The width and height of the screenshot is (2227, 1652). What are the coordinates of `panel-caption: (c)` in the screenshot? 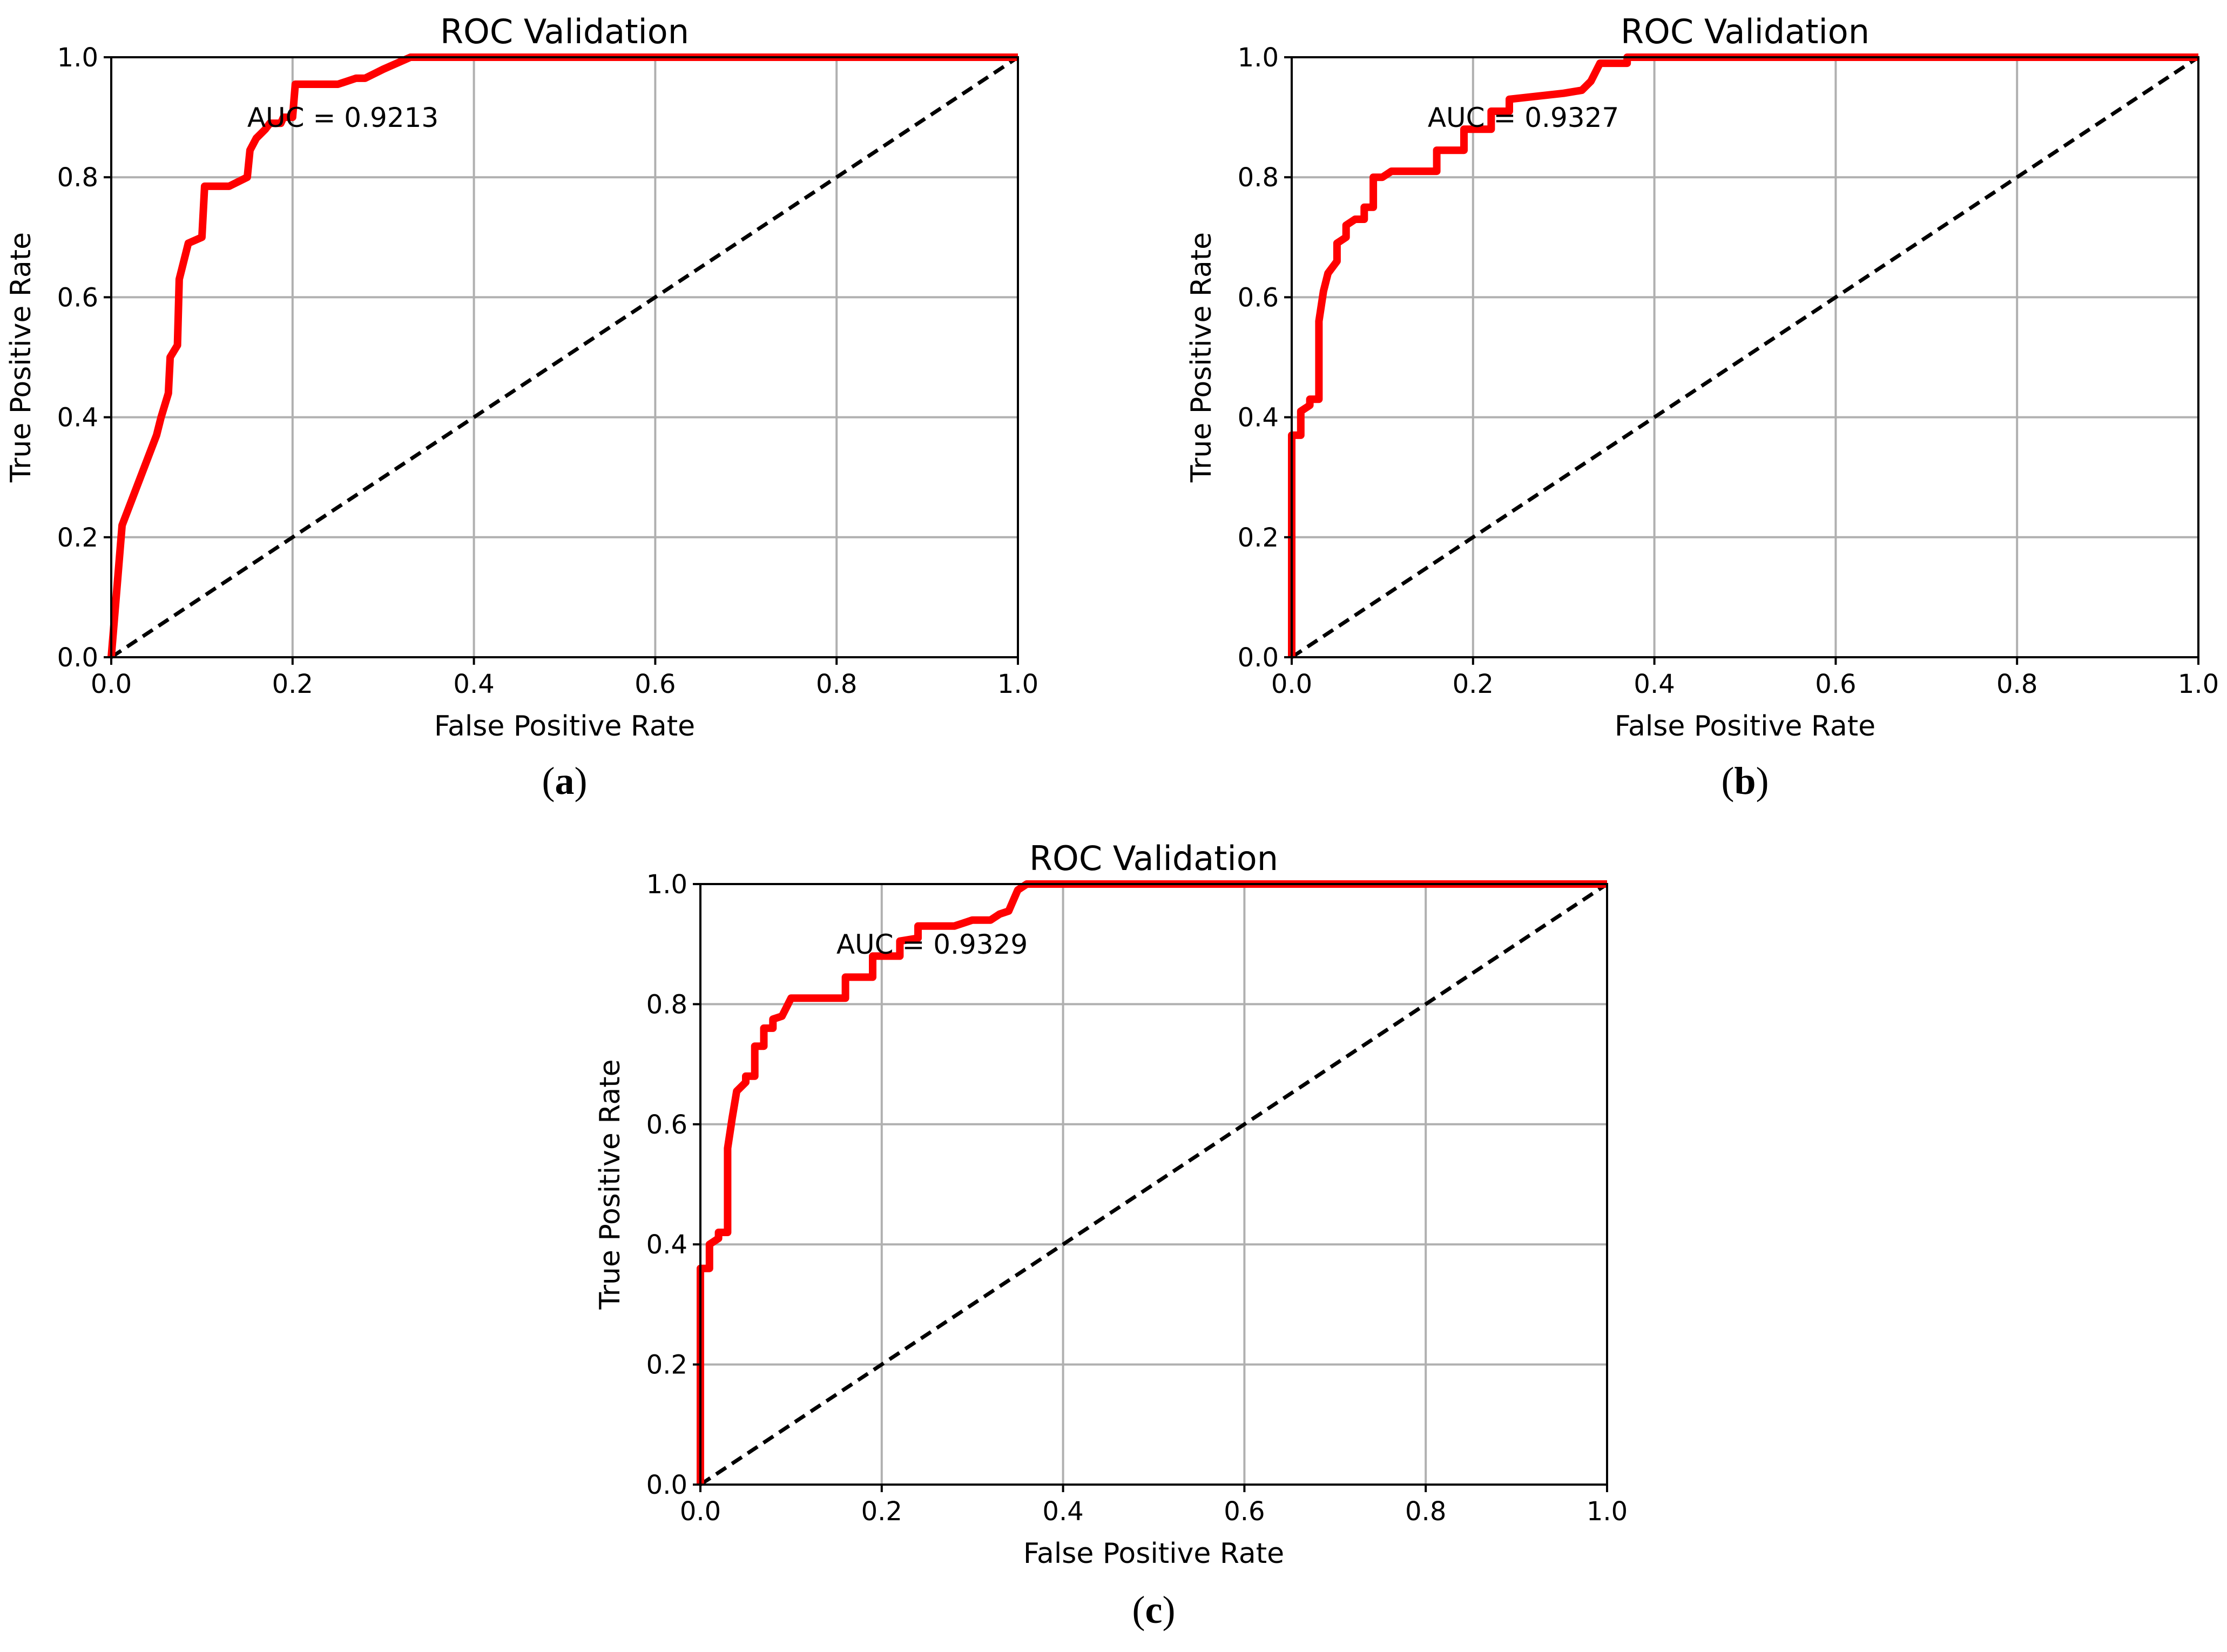 It's located at (1154, 1609).